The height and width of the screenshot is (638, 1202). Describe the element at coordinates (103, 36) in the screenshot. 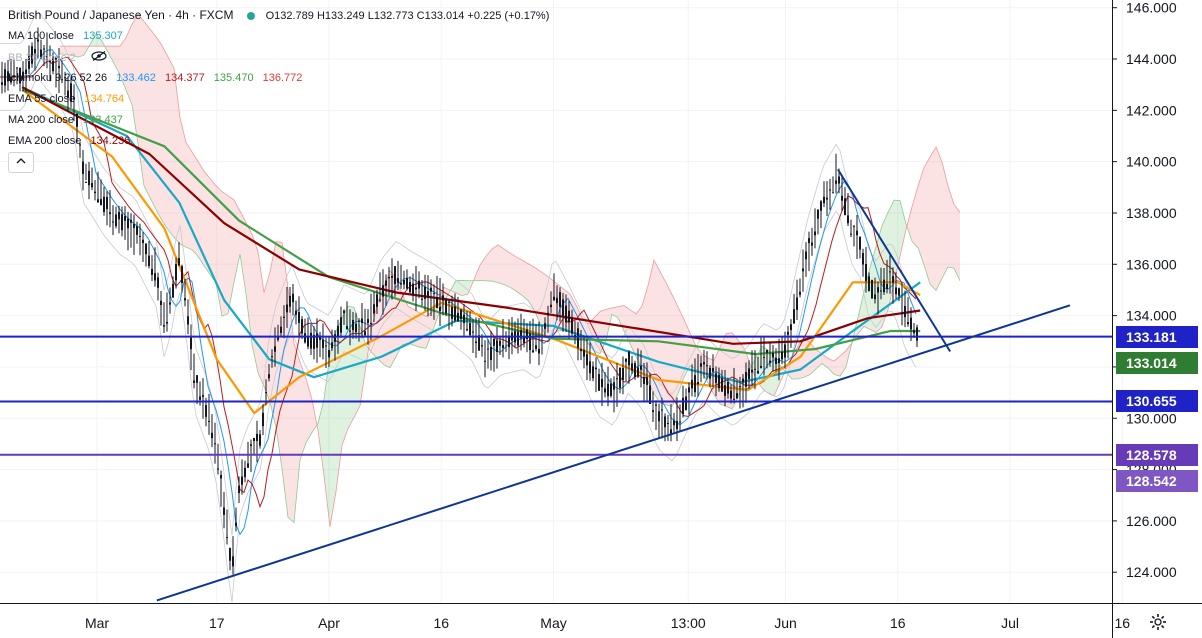

I see `ma100-value: 135.307` at that location.